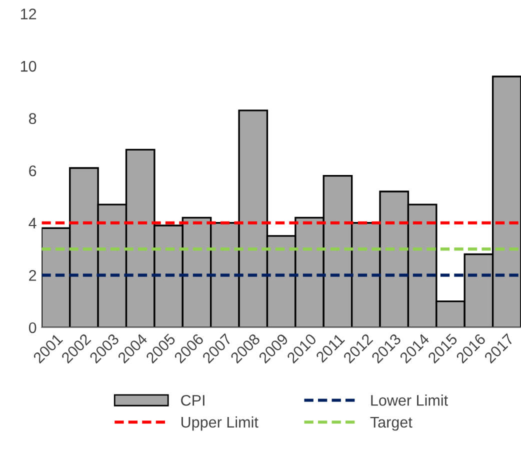 This screenshot has height=458, width=521. What do you see at coordinates (28, 14) in the screenshot?
I see `y-tick-label: 12` at bounding box center [28, 14].